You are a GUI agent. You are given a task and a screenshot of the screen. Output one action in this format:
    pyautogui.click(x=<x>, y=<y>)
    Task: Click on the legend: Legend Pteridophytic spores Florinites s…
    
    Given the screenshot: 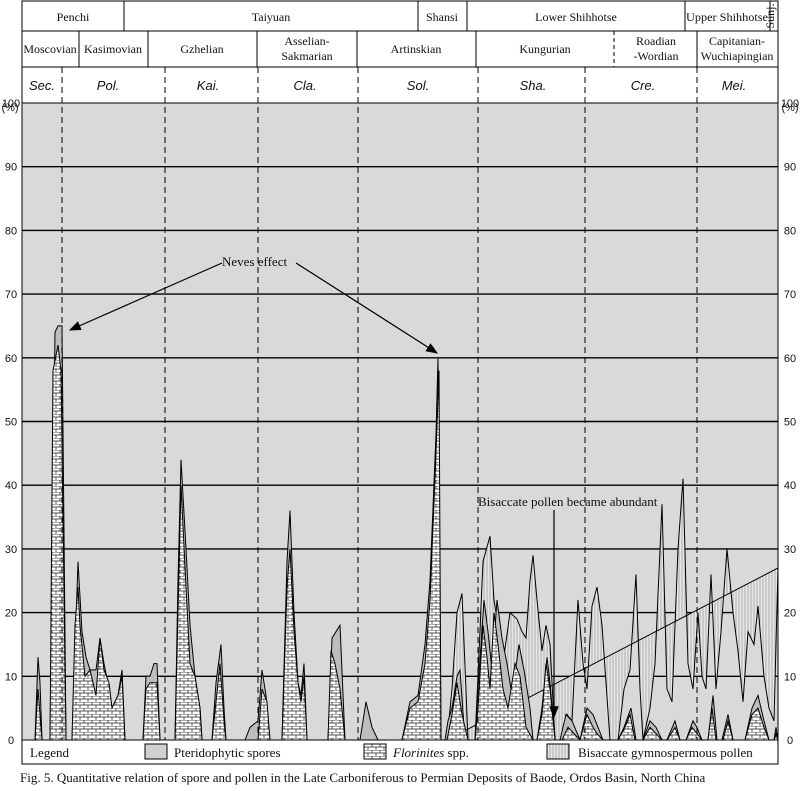 What is the action you would take?
    pyautogui.click(x=400, y=752)
    